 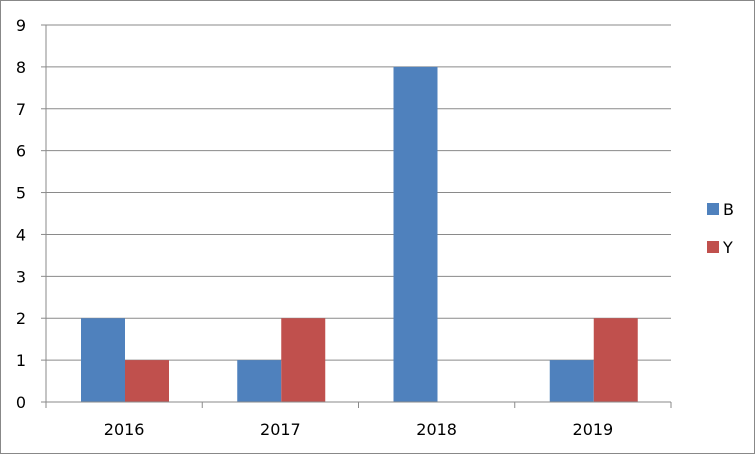 What do you see at coordinates (728, 209) in the screenshot?
I see `legend-label: B` at bounding box center [728, 209].